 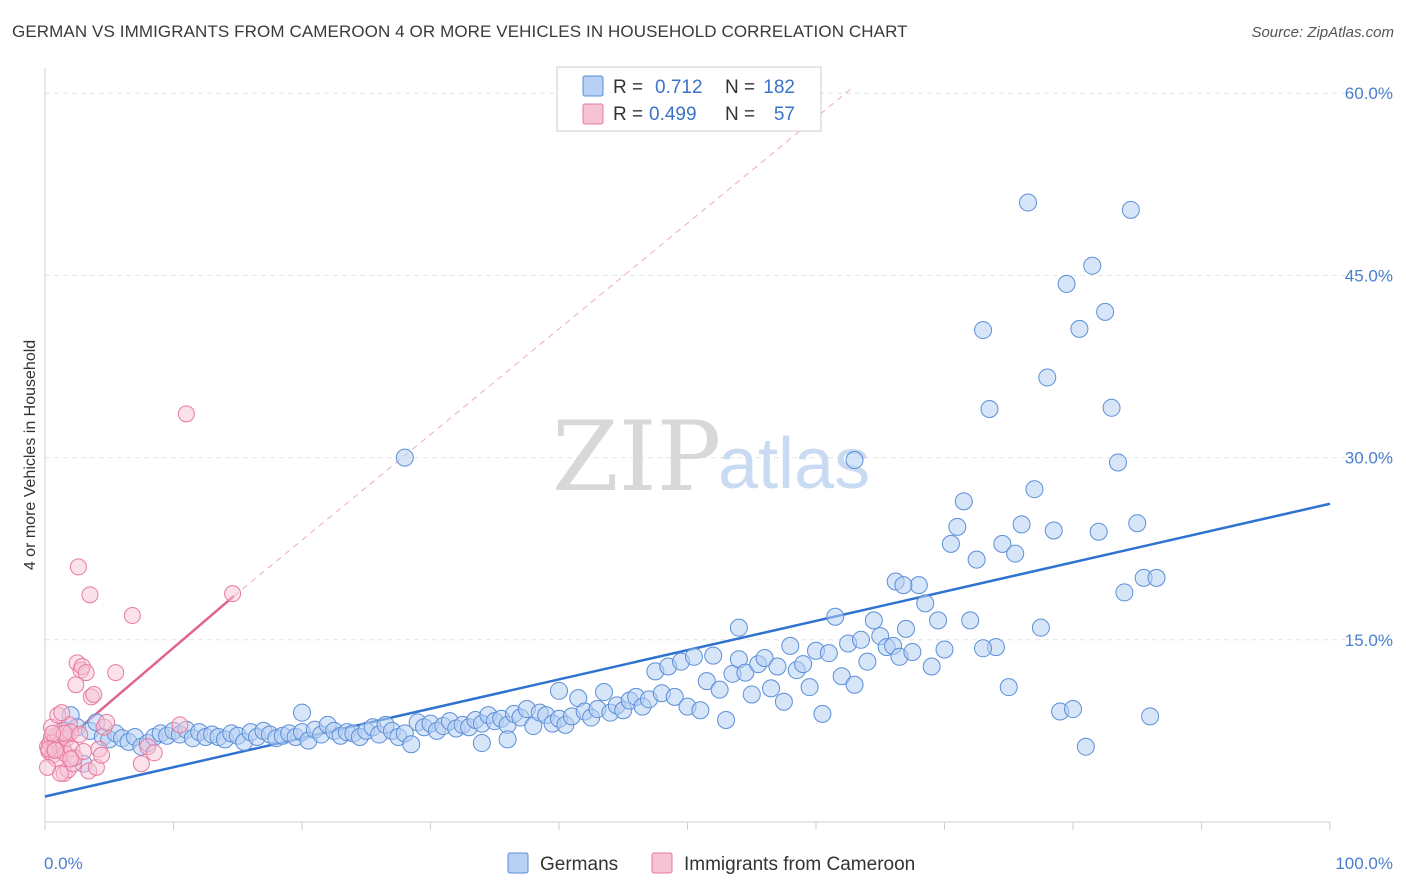 What do you see at coordinates (679, 87) in the screenshot?
I see `legend-r-value-germans: 0.712` at bounding box center [679, 87].